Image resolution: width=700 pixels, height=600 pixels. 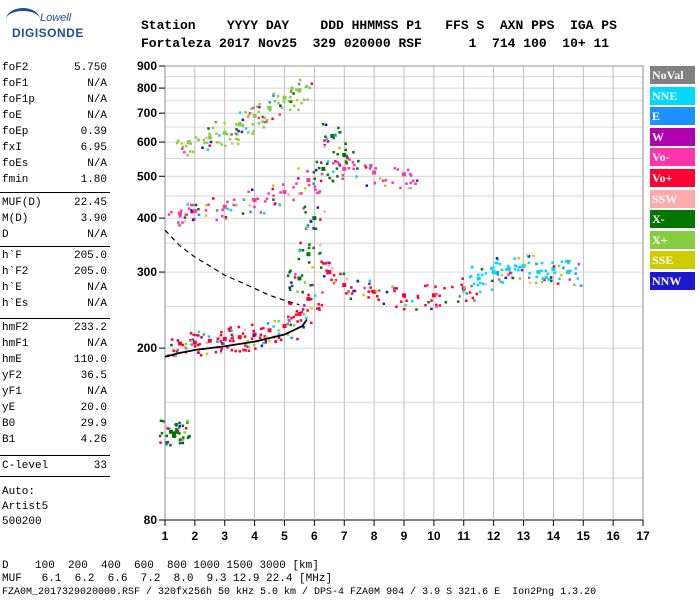 I want to click on param-value: 0.39, so click(x=93, y=132).